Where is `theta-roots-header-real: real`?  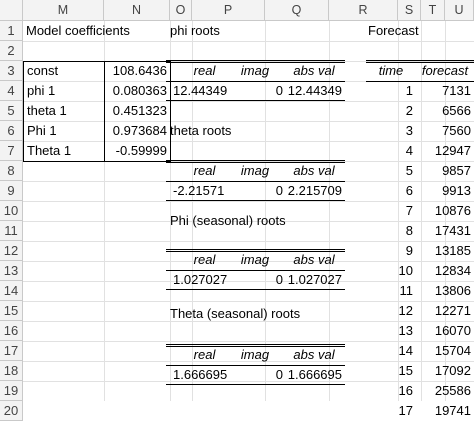
theta-roots-header-real: real is located at coordinates (204, 170).